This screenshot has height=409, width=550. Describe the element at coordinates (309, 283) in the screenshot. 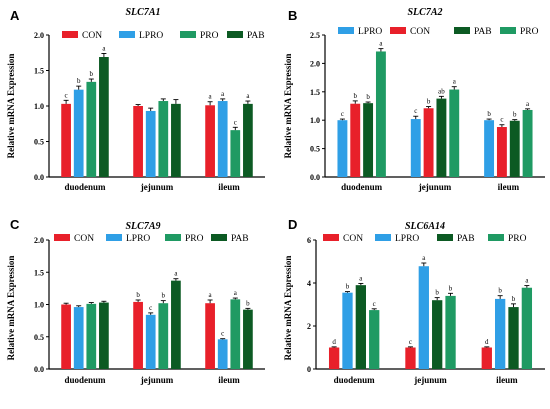

I see `y-tick-label: 4` at that location.